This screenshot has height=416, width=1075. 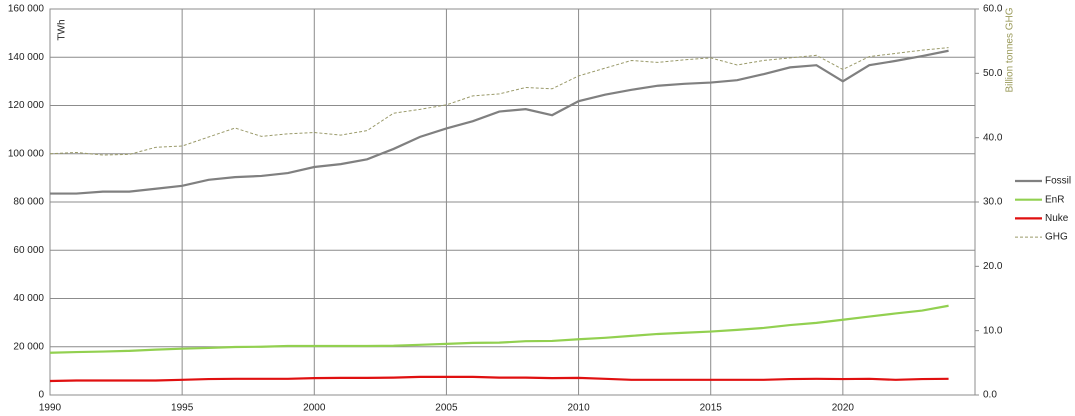 What do you see at coordinates (314, 408) in the screenshot?
I see `x-tick-label: 2000` at bounding box center [314, 408].